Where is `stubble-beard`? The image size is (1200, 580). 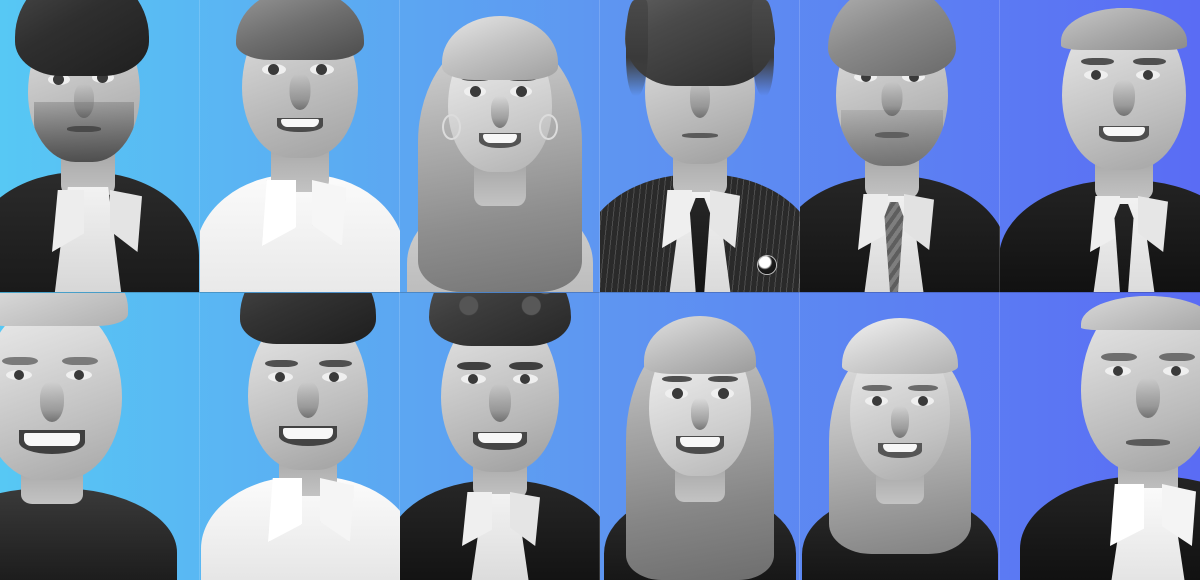 stubble-beard is located at coordinates (892, 138).